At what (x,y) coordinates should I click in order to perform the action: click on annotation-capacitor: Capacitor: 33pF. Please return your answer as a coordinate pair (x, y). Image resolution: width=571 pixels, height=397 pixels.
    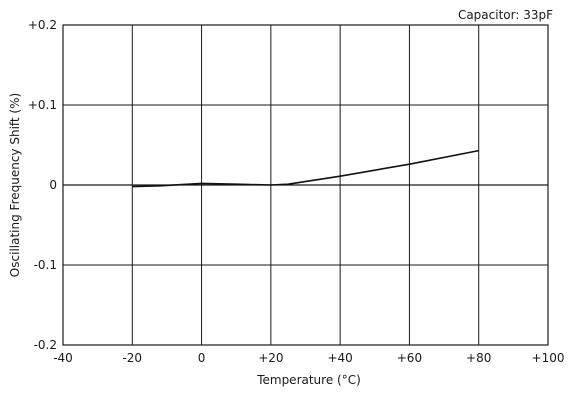
    Looking at the image, I should click on (505, 15).